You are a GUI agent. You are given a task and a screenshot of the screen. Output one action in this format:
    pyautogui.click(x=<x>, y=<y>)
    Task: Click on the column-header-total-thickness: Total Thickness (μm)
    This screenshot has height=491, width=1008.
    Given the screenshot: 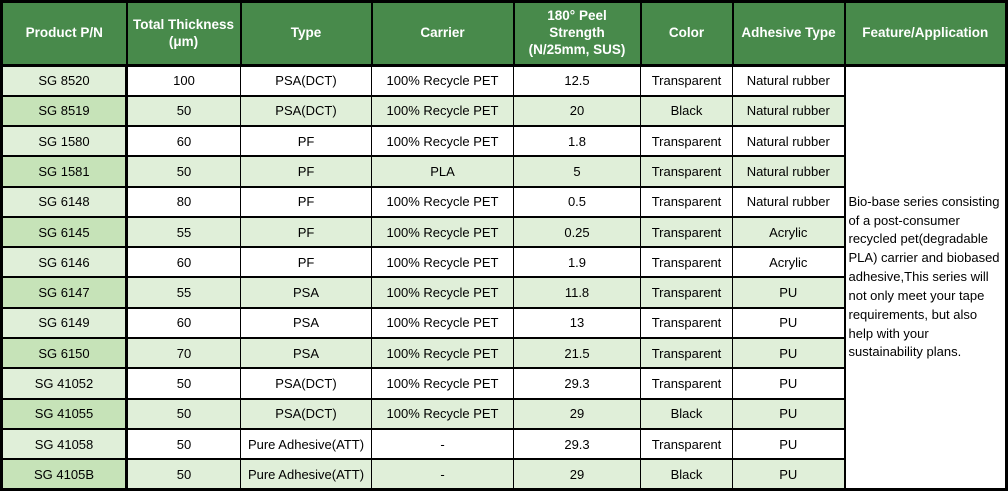 What is the action you would take?
    pyautogui.click(x=183, y=33)
    